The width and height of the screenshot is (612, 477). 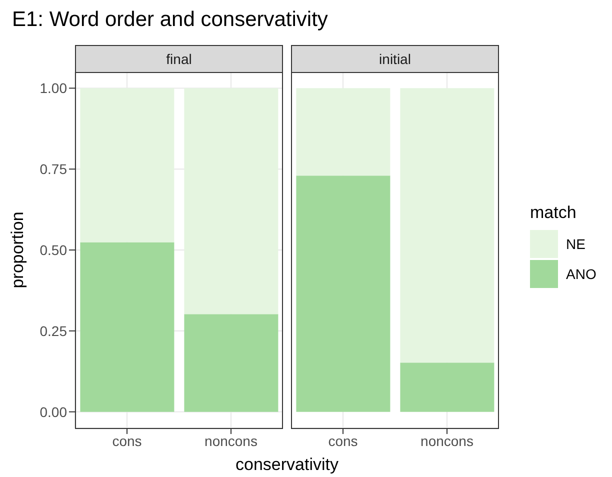 I want to click on legend-label: NE, so click(x=576, y=244).